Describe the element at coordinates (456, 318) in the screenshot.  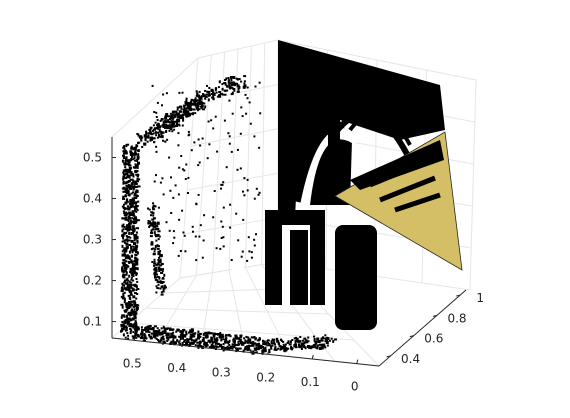
I see `y-tick-label: 0.8` at that location.